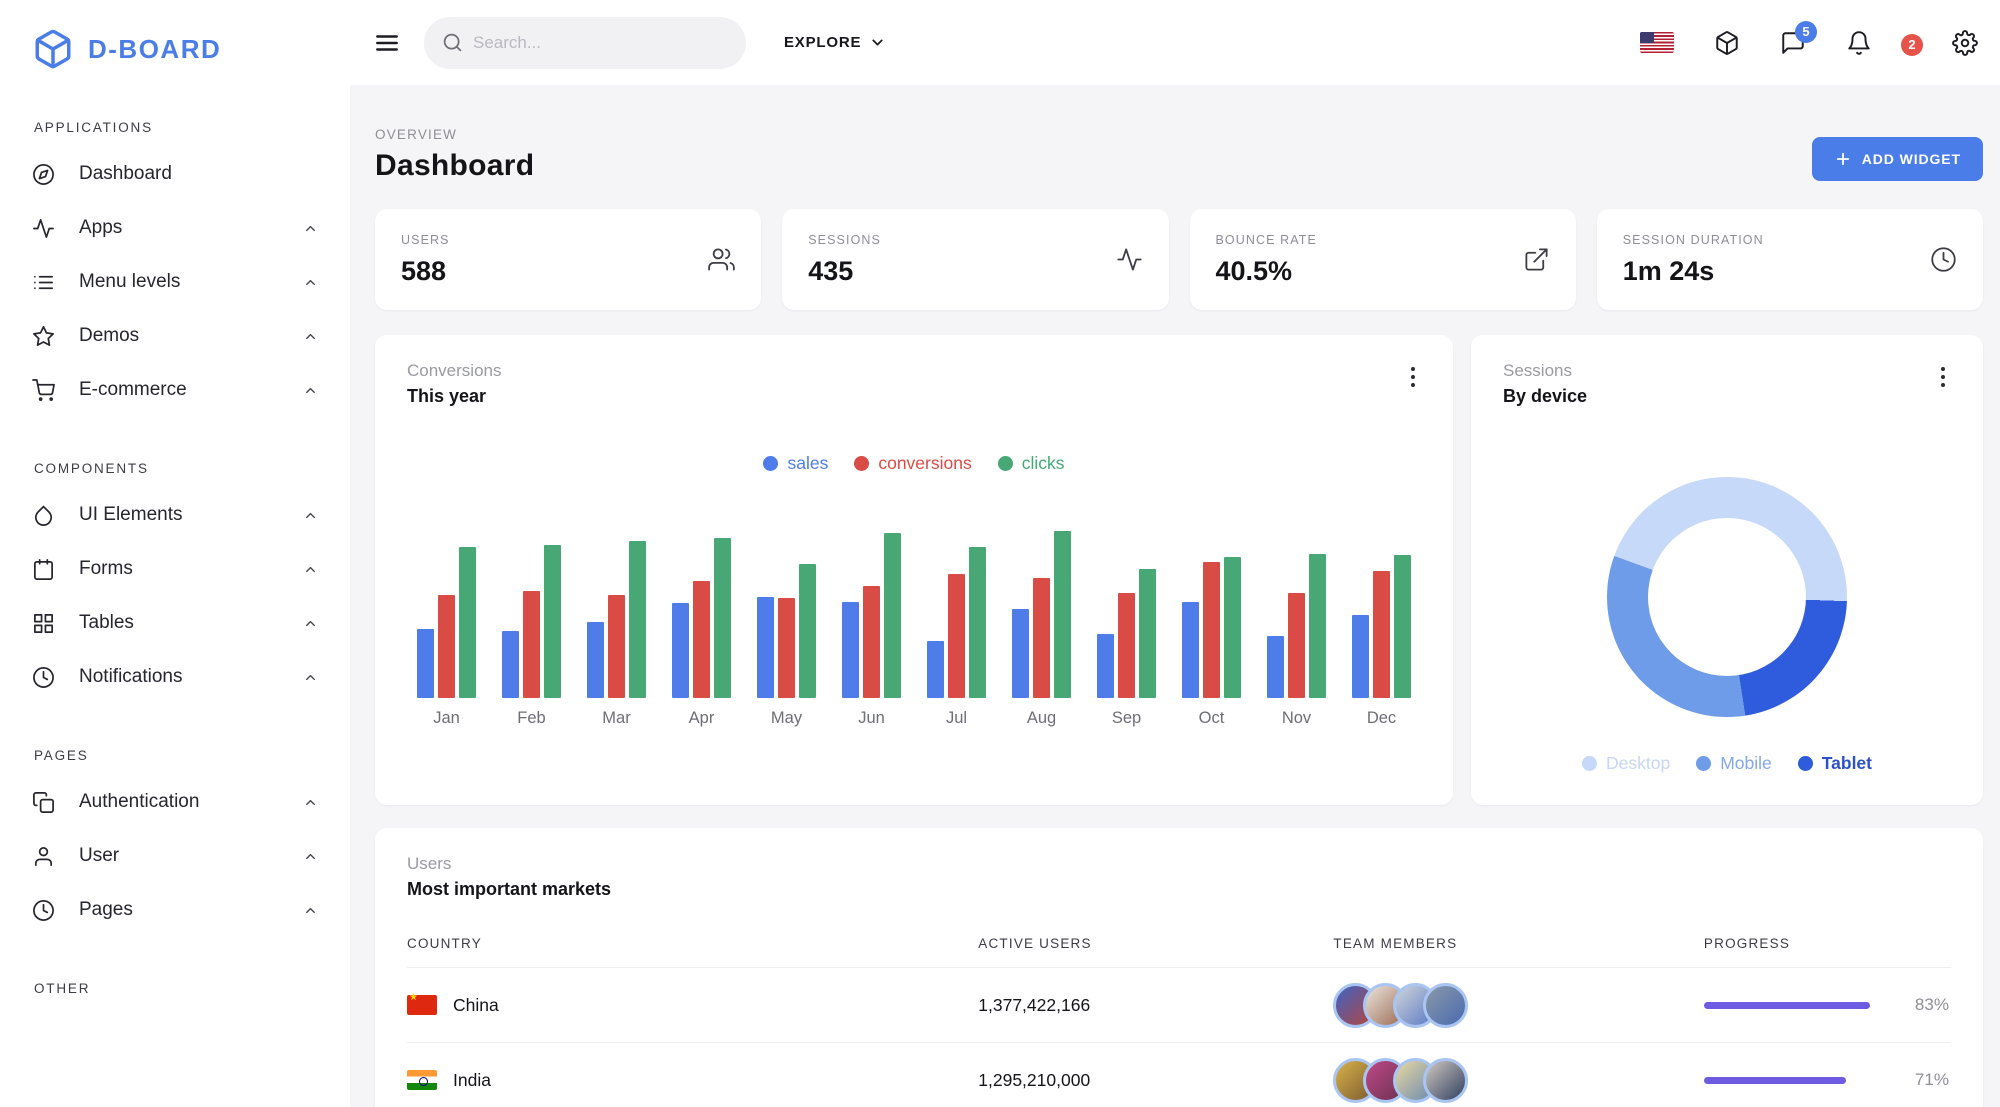 This screenshot has height=1107, width=2000. Describe the element at coordinates (1211, 630) in the screenshot. I see `bar-conversions-oct` at that location.